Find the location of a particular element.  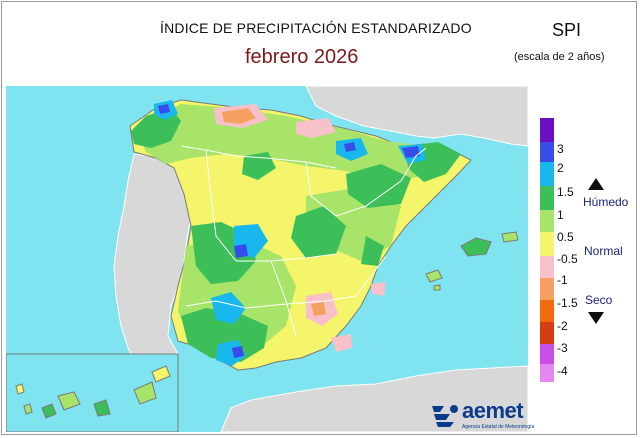

index-name: SPI is located at coordinates (567, 30).